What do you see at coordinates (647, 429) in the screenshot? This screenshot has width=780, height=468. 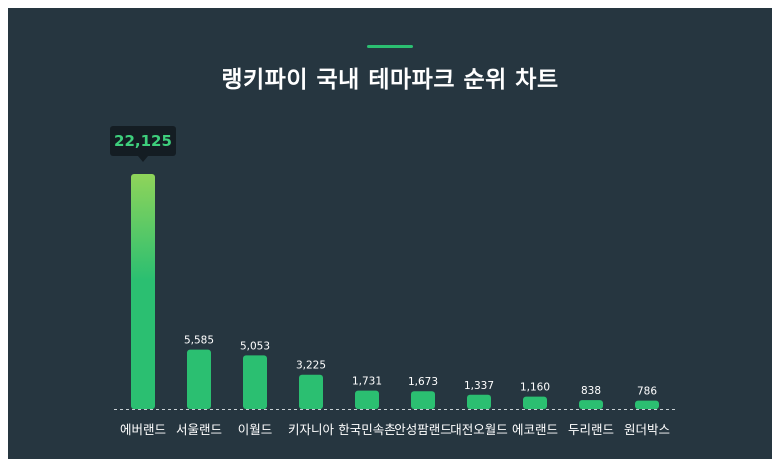 I see `category-label: 원더박스` at bounding box center [647, 429].